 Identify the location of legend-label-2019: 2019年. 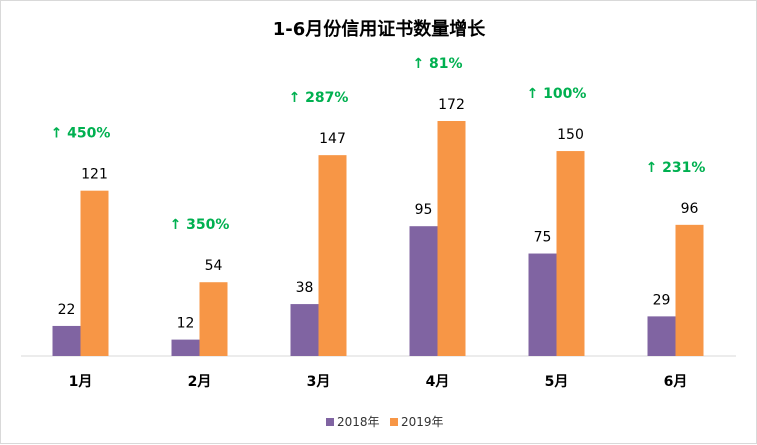
(422, 422).